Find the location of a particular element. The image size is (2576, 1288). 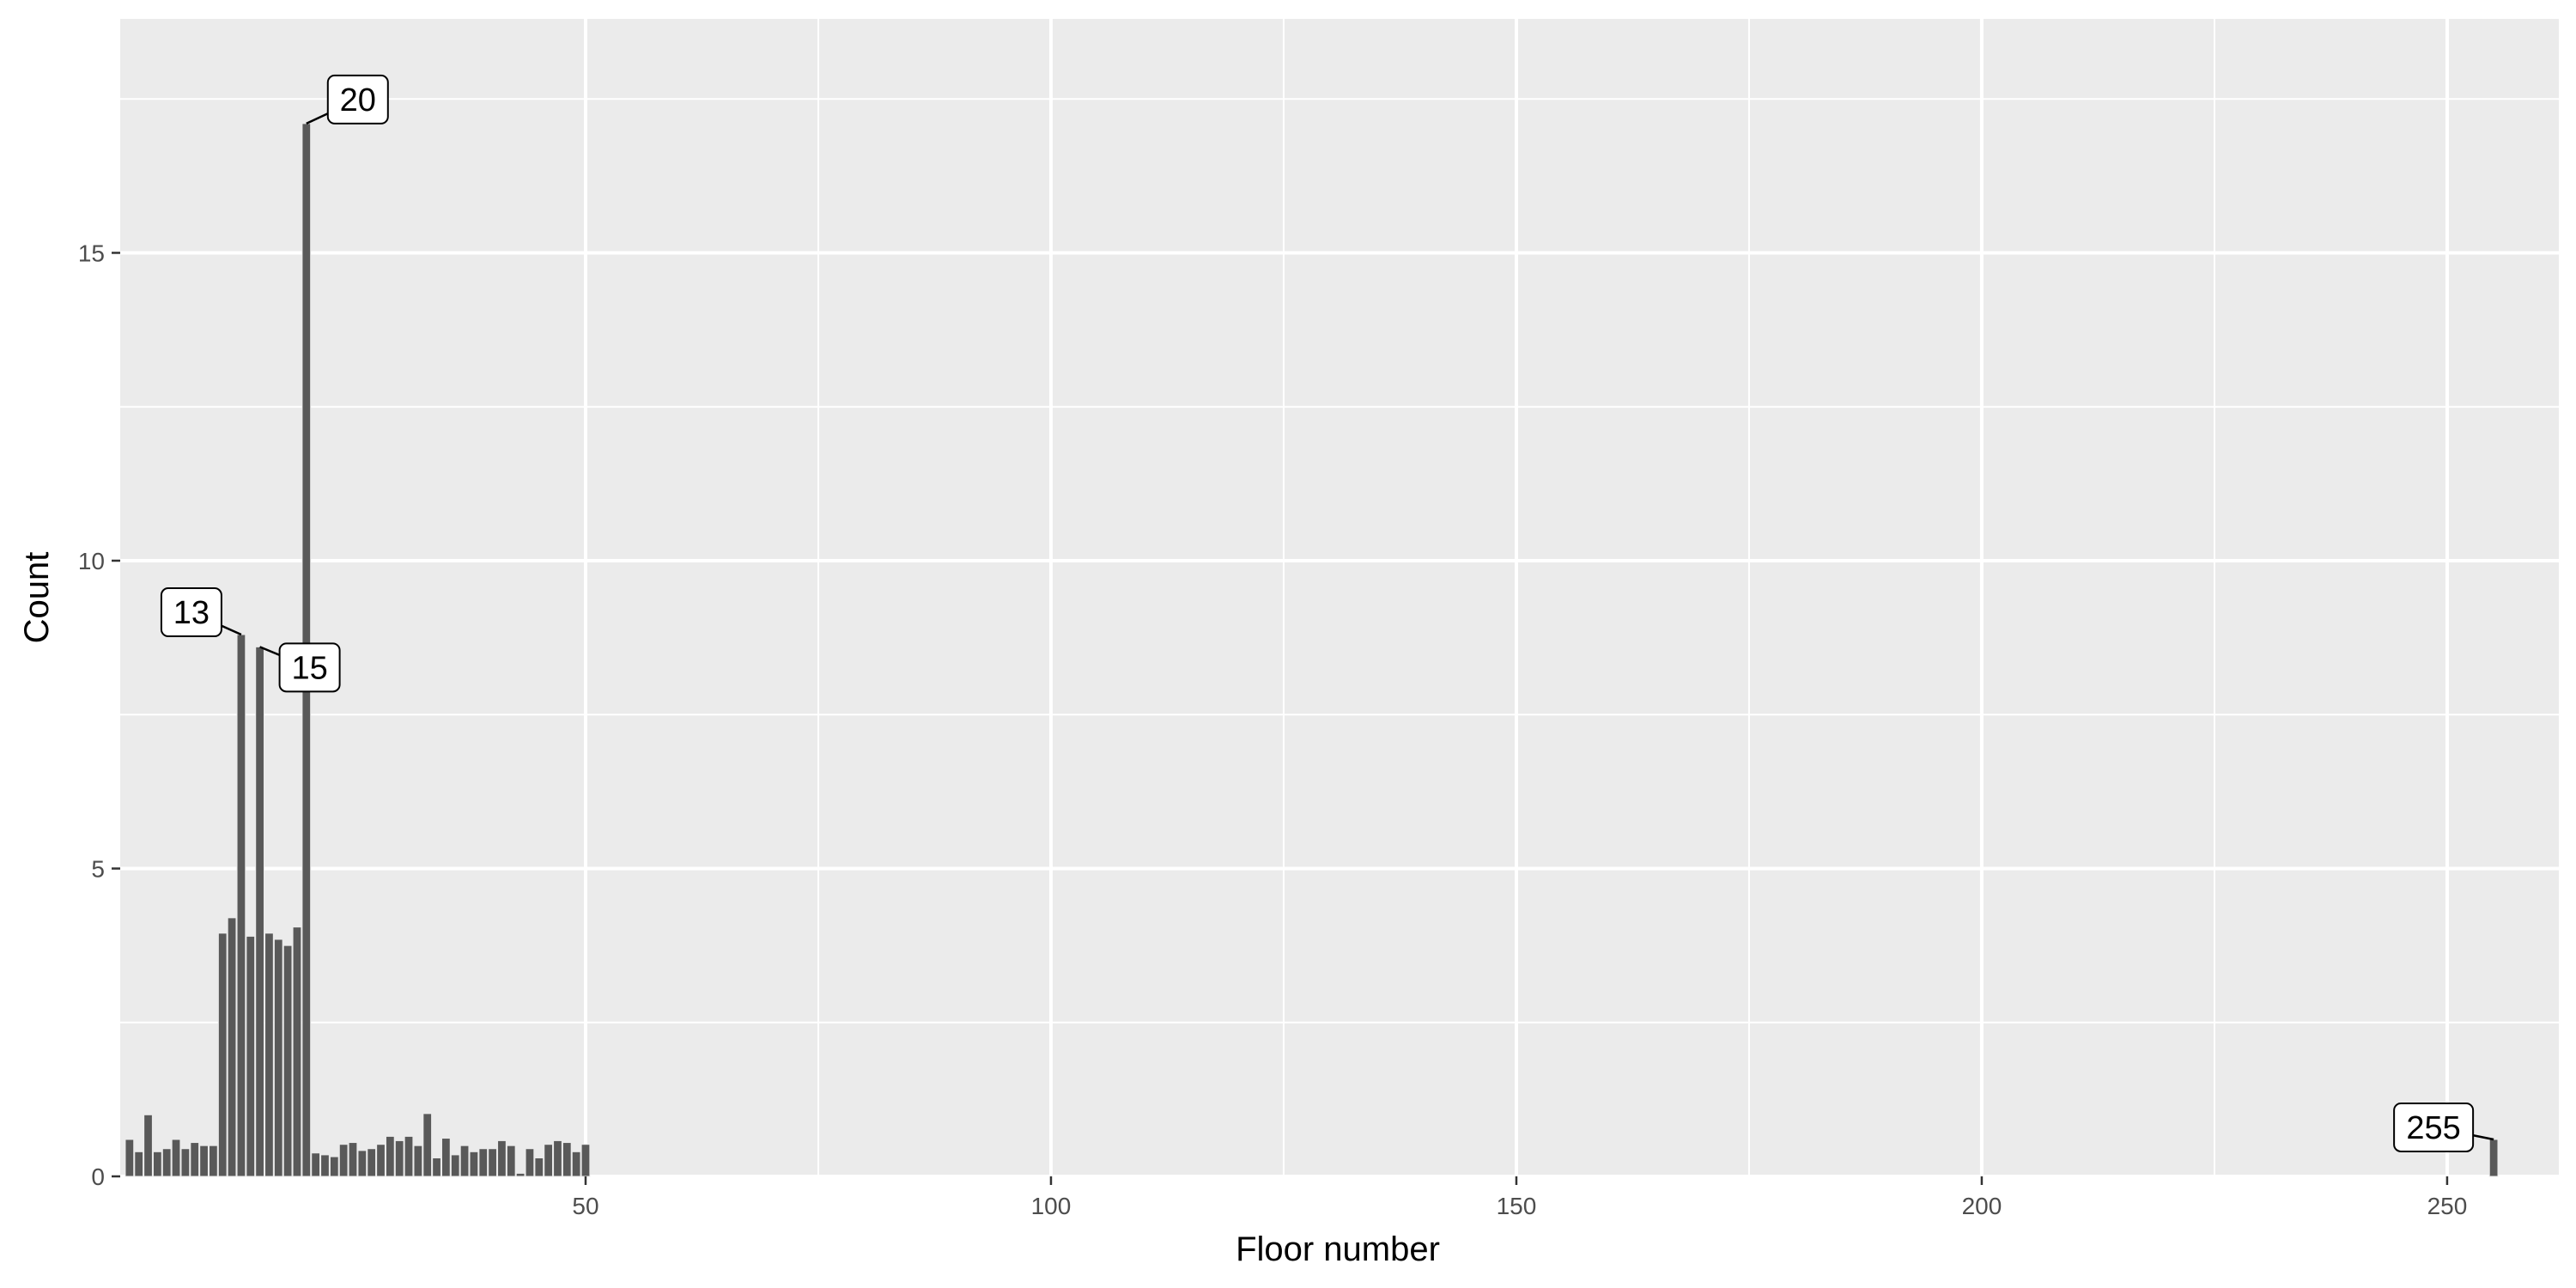

y-axis: 0 5 10 15 is located at coordinates (99, 715).